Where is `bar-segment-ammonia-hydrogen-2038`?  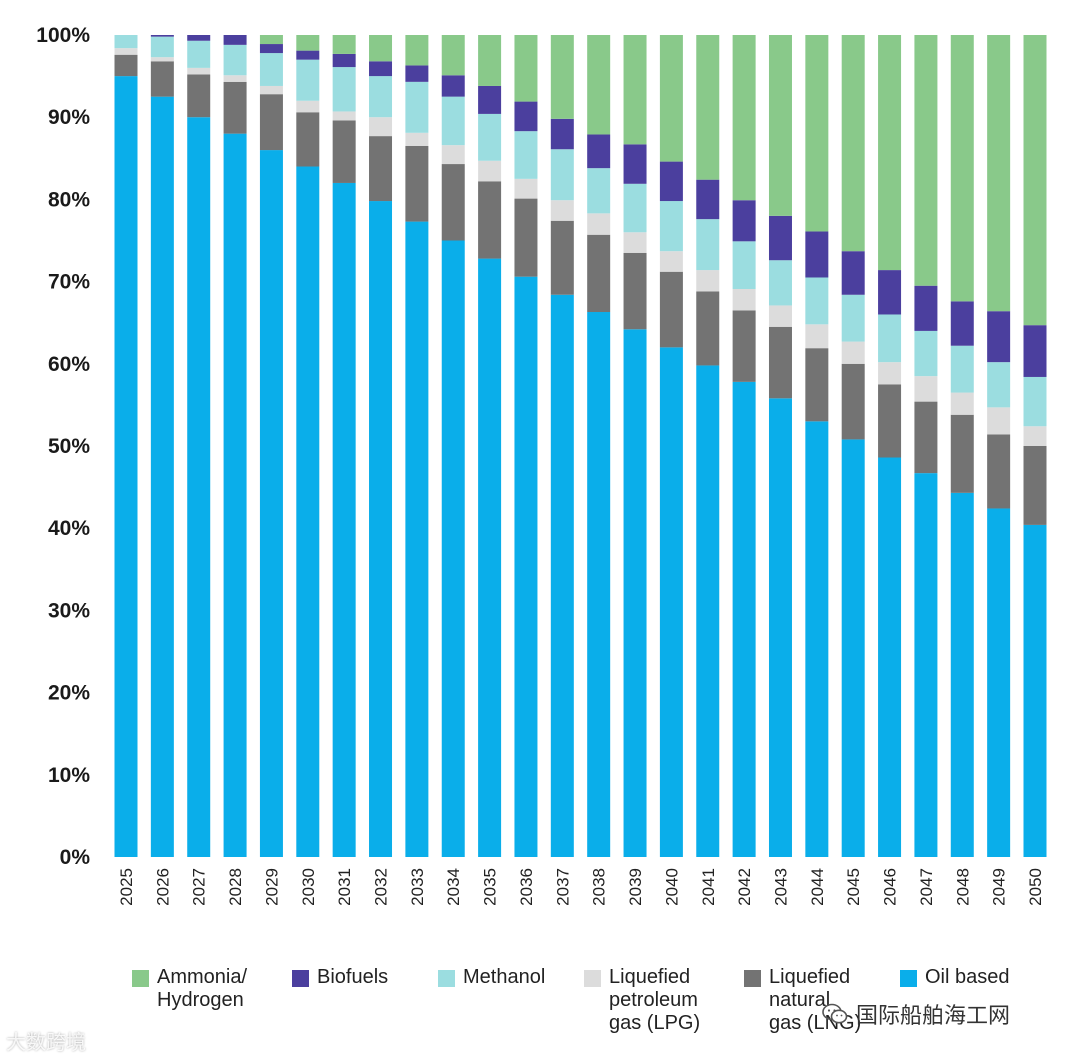
bar-segment-ammonia-hydrogen-2038 is located at coordinates (599, 85).